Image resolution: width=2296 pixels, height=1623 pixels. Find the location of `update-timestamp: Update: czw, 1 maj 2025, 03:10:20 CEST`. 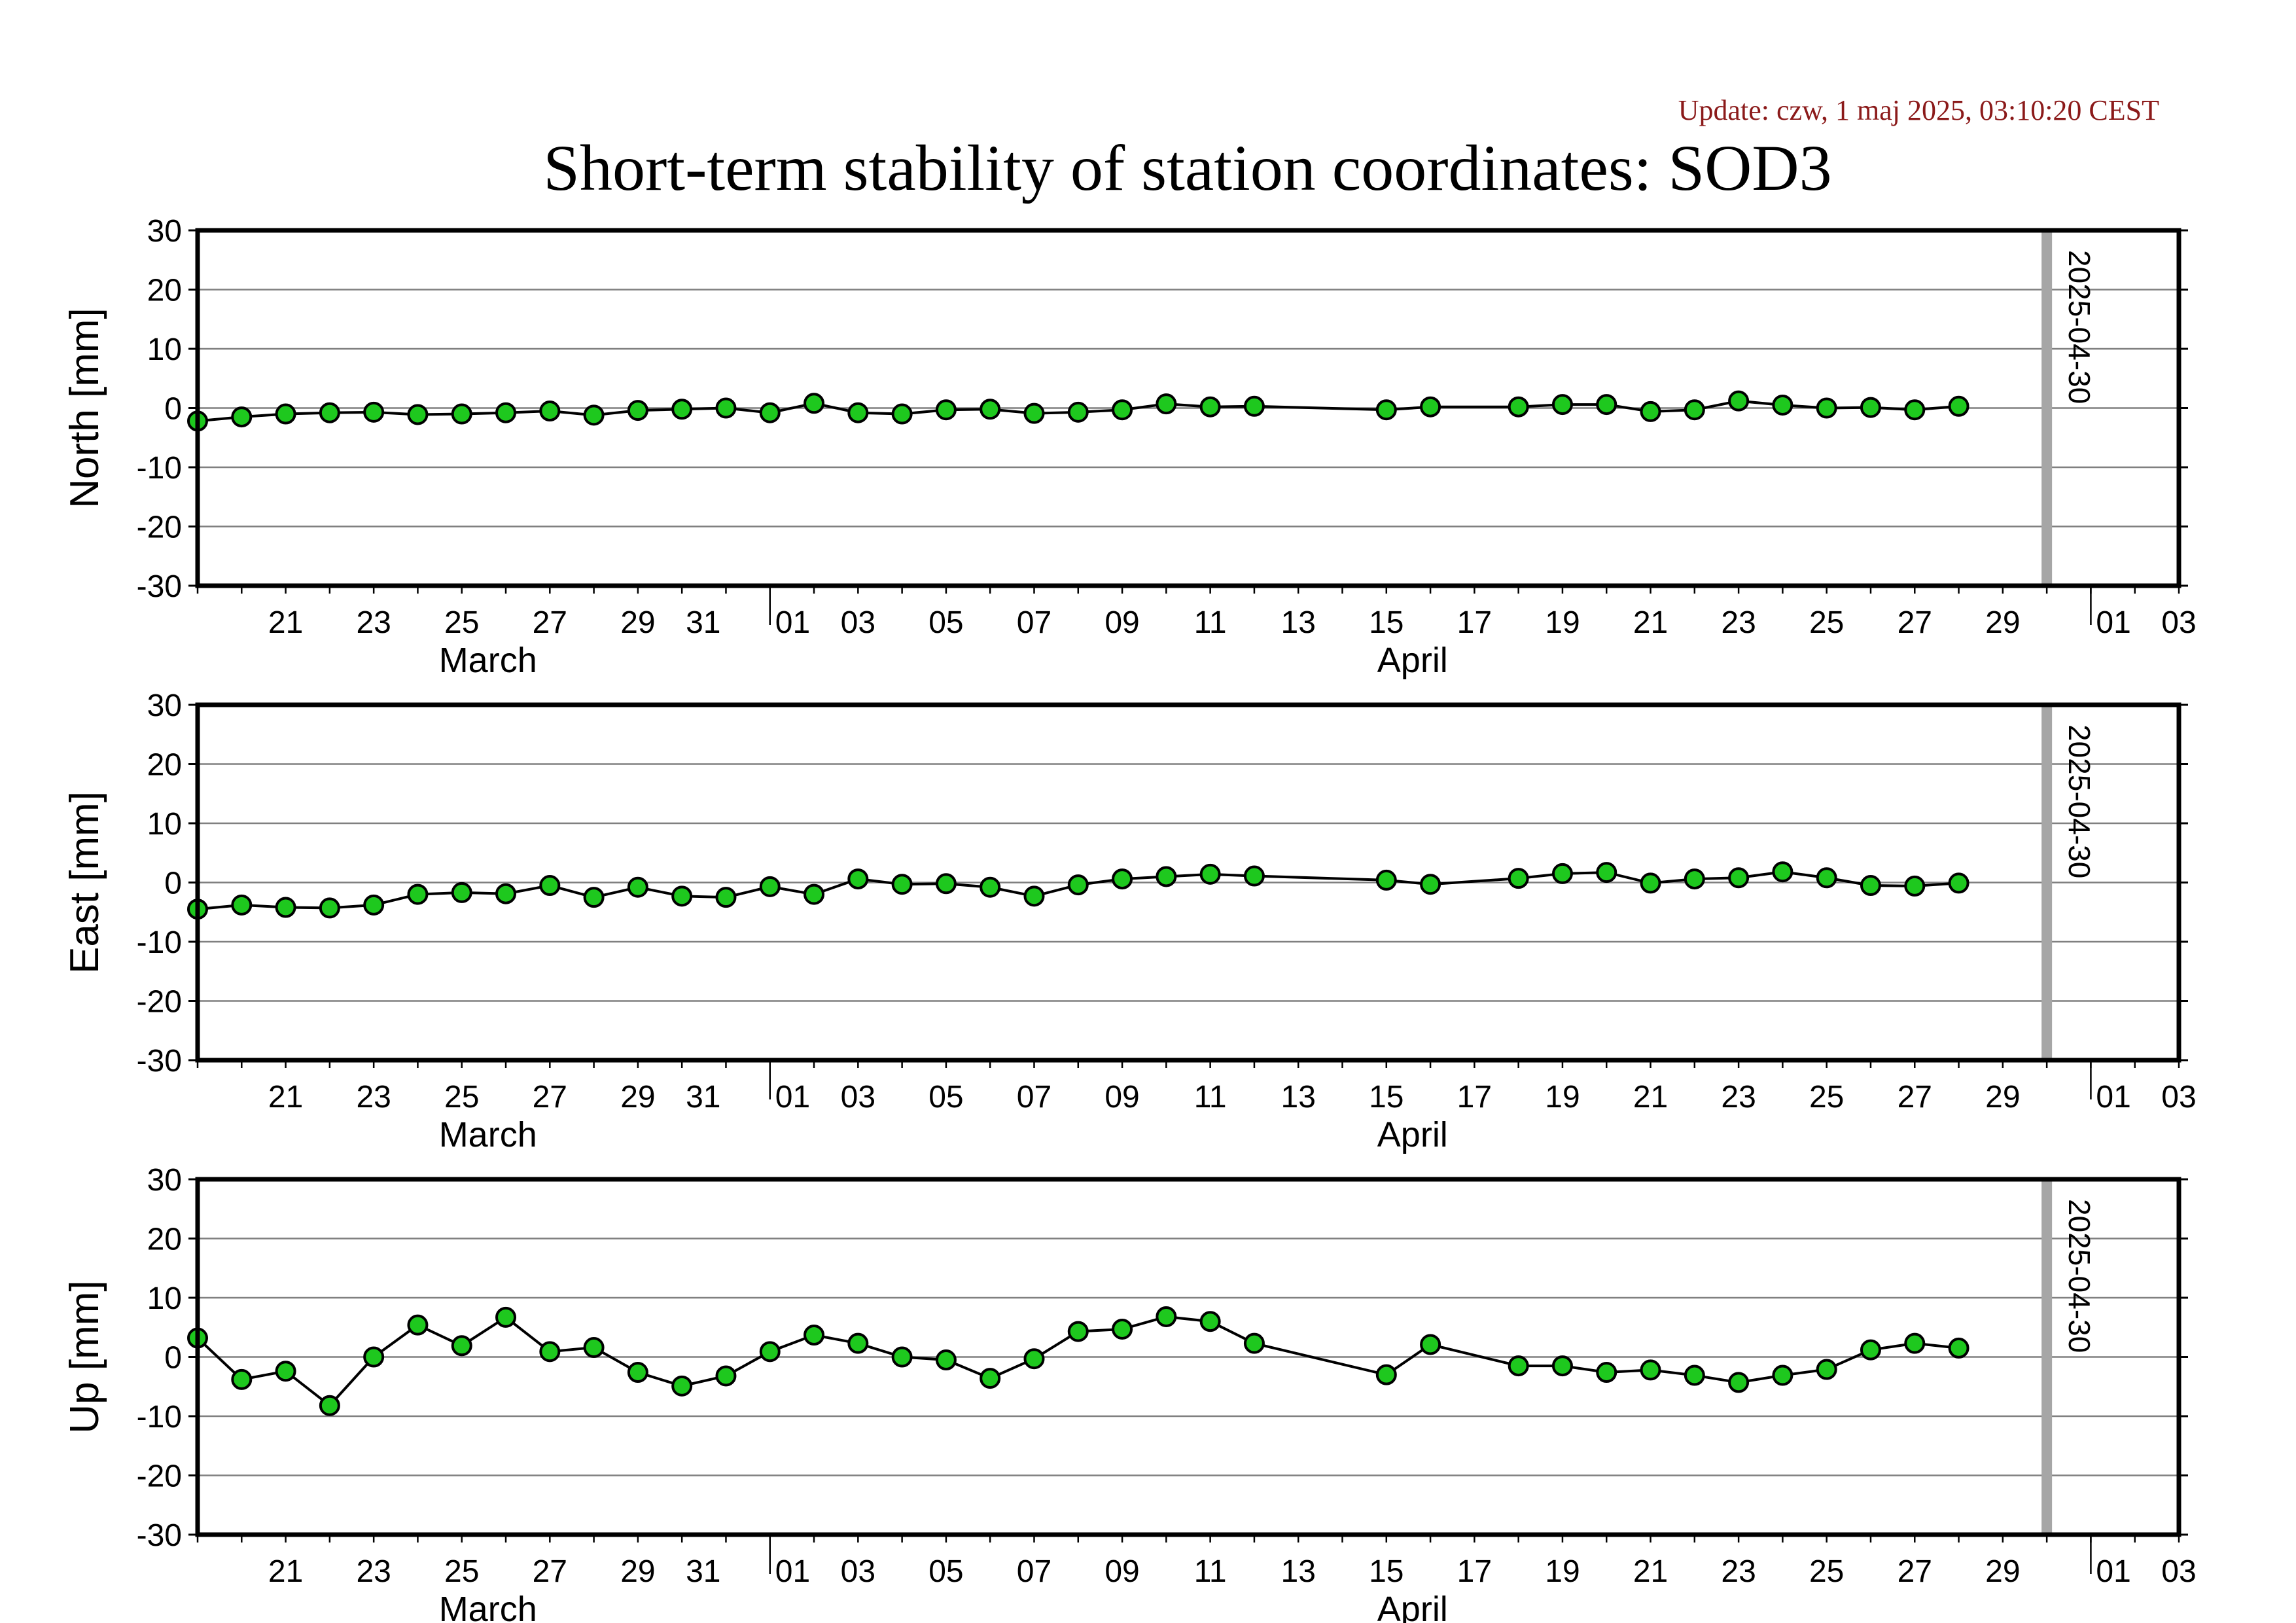

update-timestamp: Update: czw, 1 maj 2025, 03:10:20 CEST is located at coordinates (1918, 110).